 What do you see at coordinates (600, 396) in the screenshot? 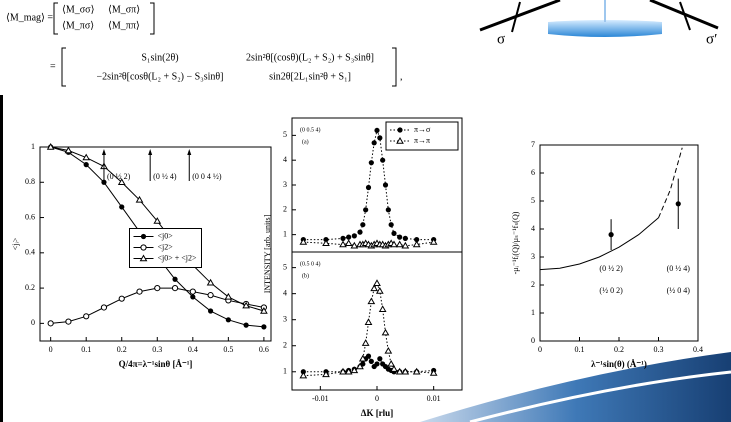
I see `swoosh-highlight` at bounding box center [600, 396].